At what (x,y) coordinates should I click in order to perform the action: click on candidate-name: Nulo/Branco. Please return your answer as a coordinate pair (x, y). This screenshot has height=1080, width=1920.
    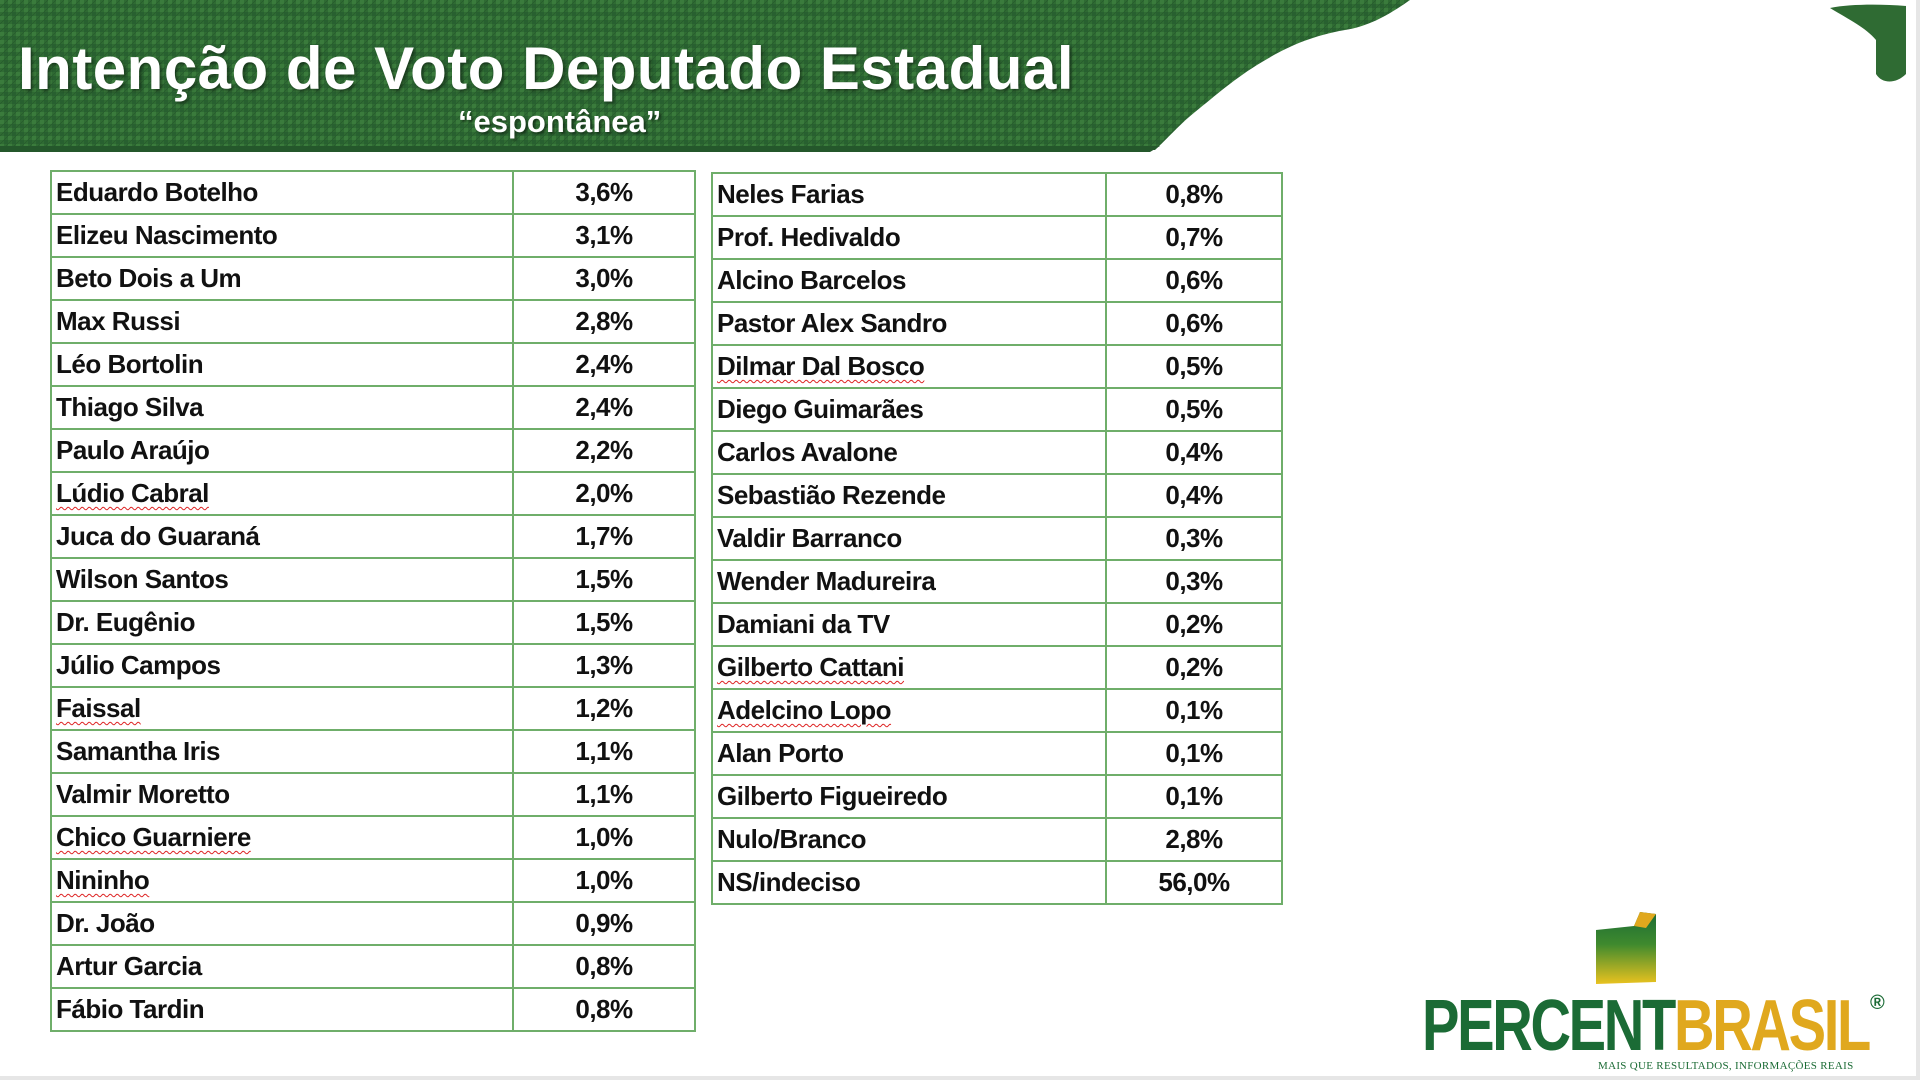
    Looking at the image, I should click on (909, 839).